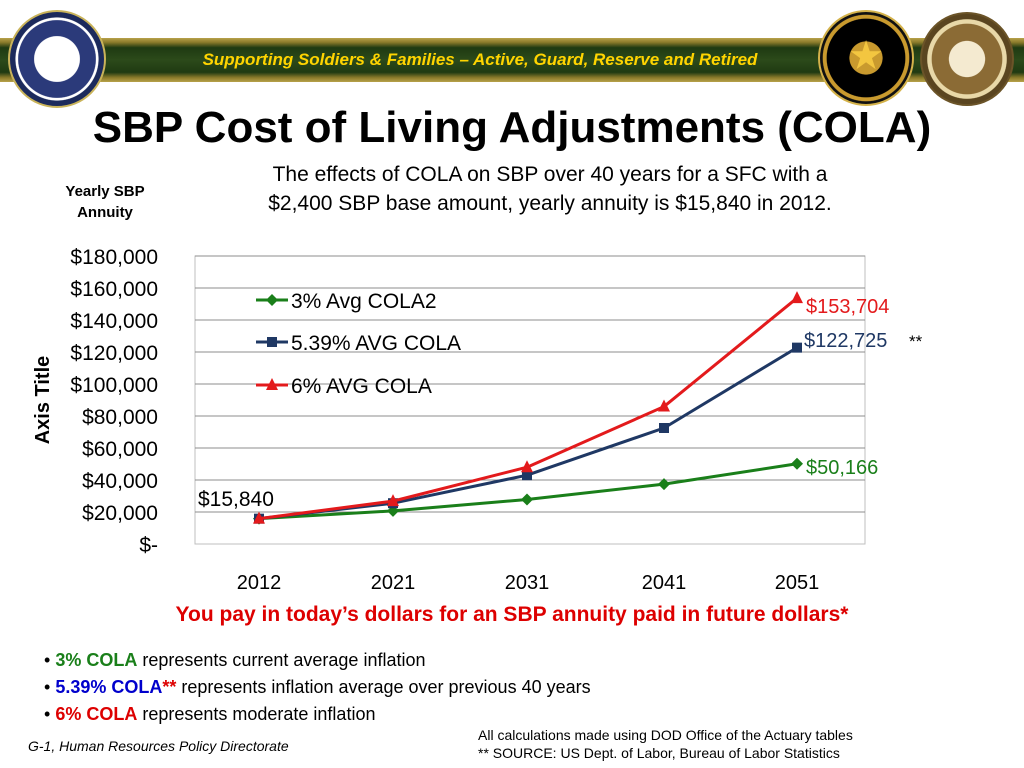 The width and height of the screenshot is (1024, 768). Describe the element at coordinates (114, 353) in the screenshot. I see `y-tick-label: $120,000` at that location.